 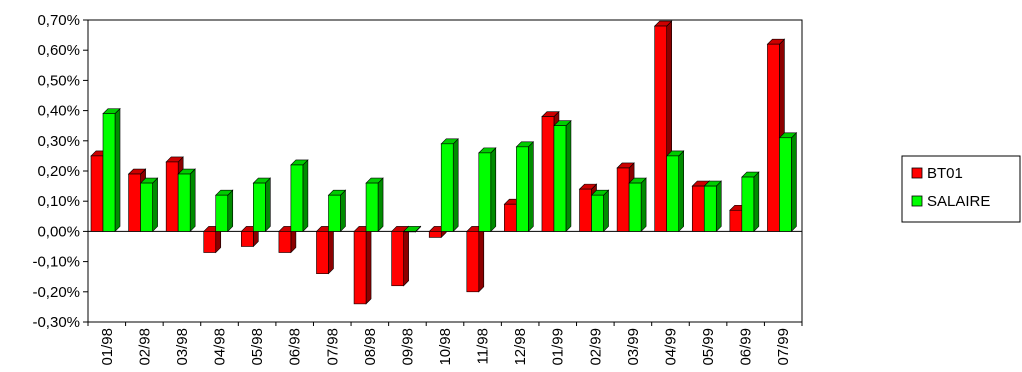 I want to click on legend: BT01 SALAIRE, so click(x=961, y=189).